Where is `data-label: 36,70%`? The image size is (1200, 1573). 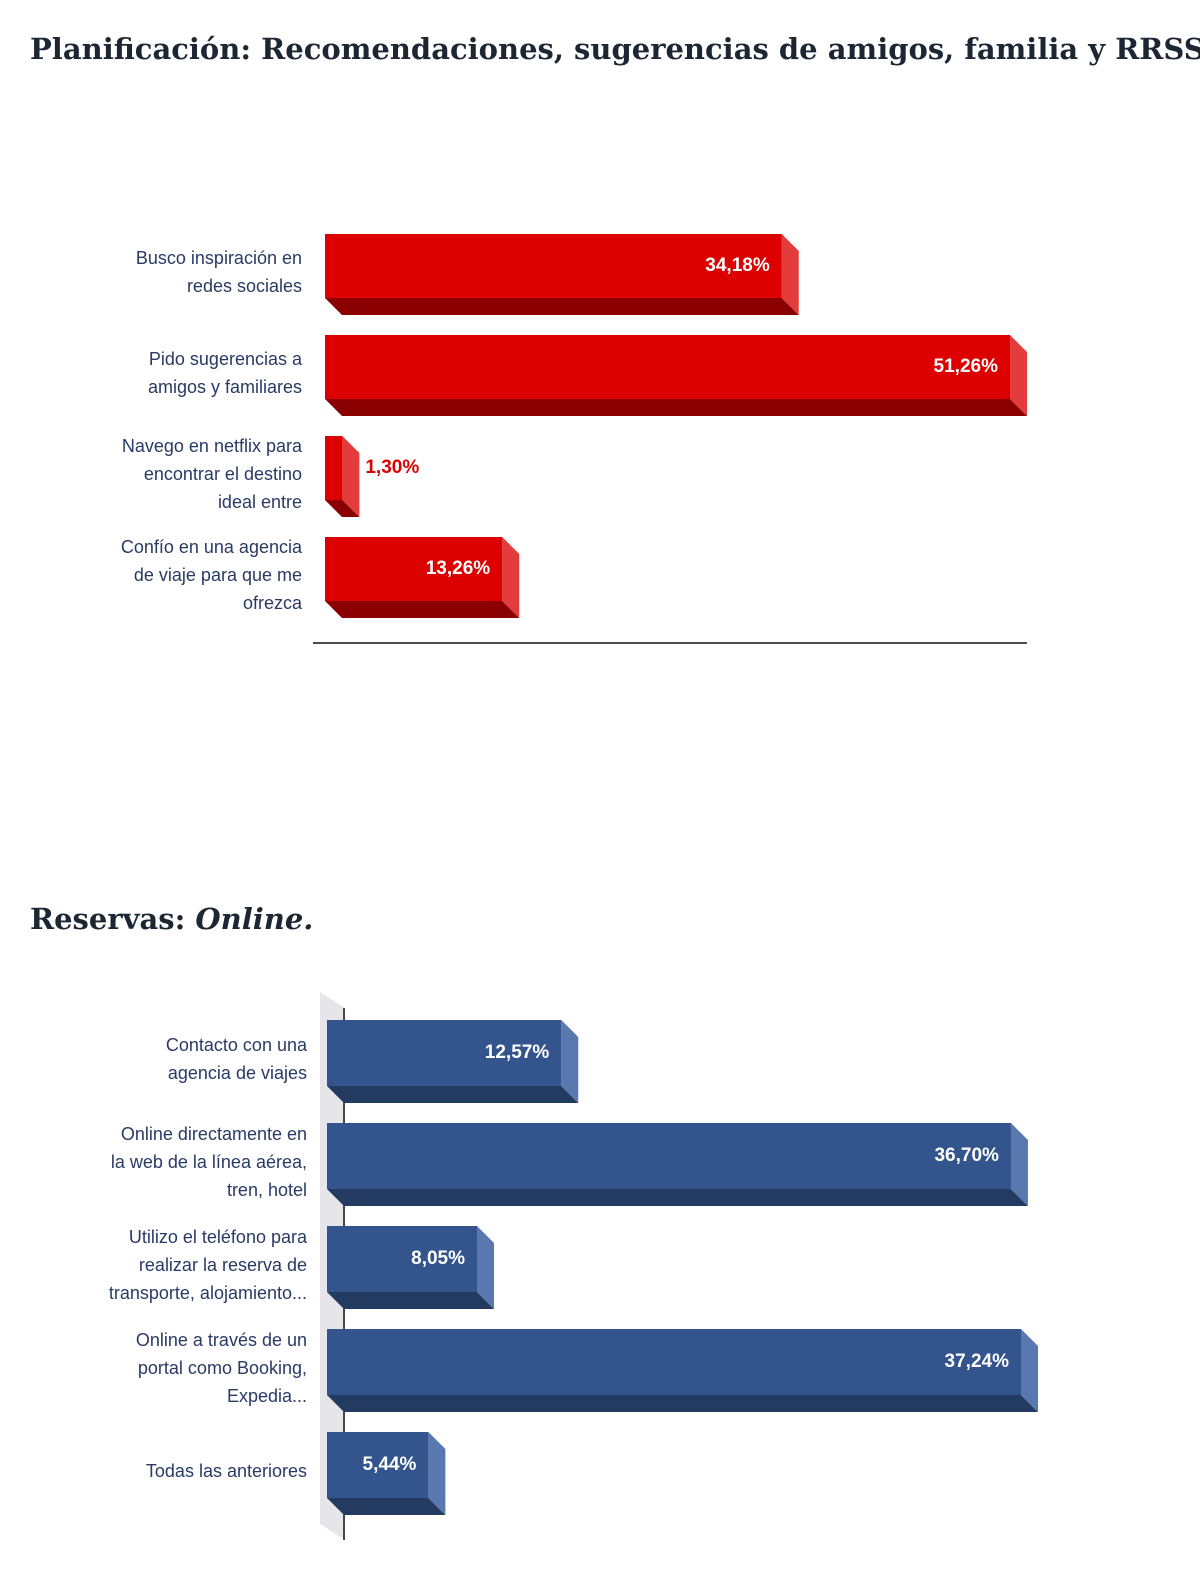
data-label: 36,70% is located at coordinates (966, 1155).